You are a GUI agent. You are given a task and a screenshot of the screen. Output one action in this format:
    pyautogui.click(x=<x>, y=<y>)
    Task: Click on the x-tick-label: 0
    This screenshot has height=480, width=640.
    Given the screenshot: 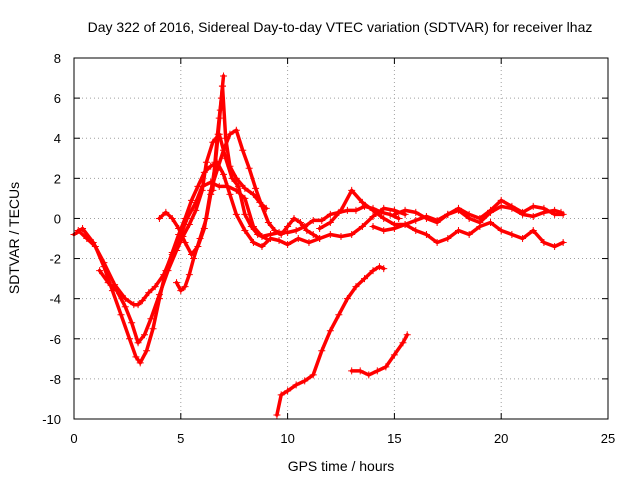 What is the action you would take?
    pyautogui.click(x=73, y=438)
    